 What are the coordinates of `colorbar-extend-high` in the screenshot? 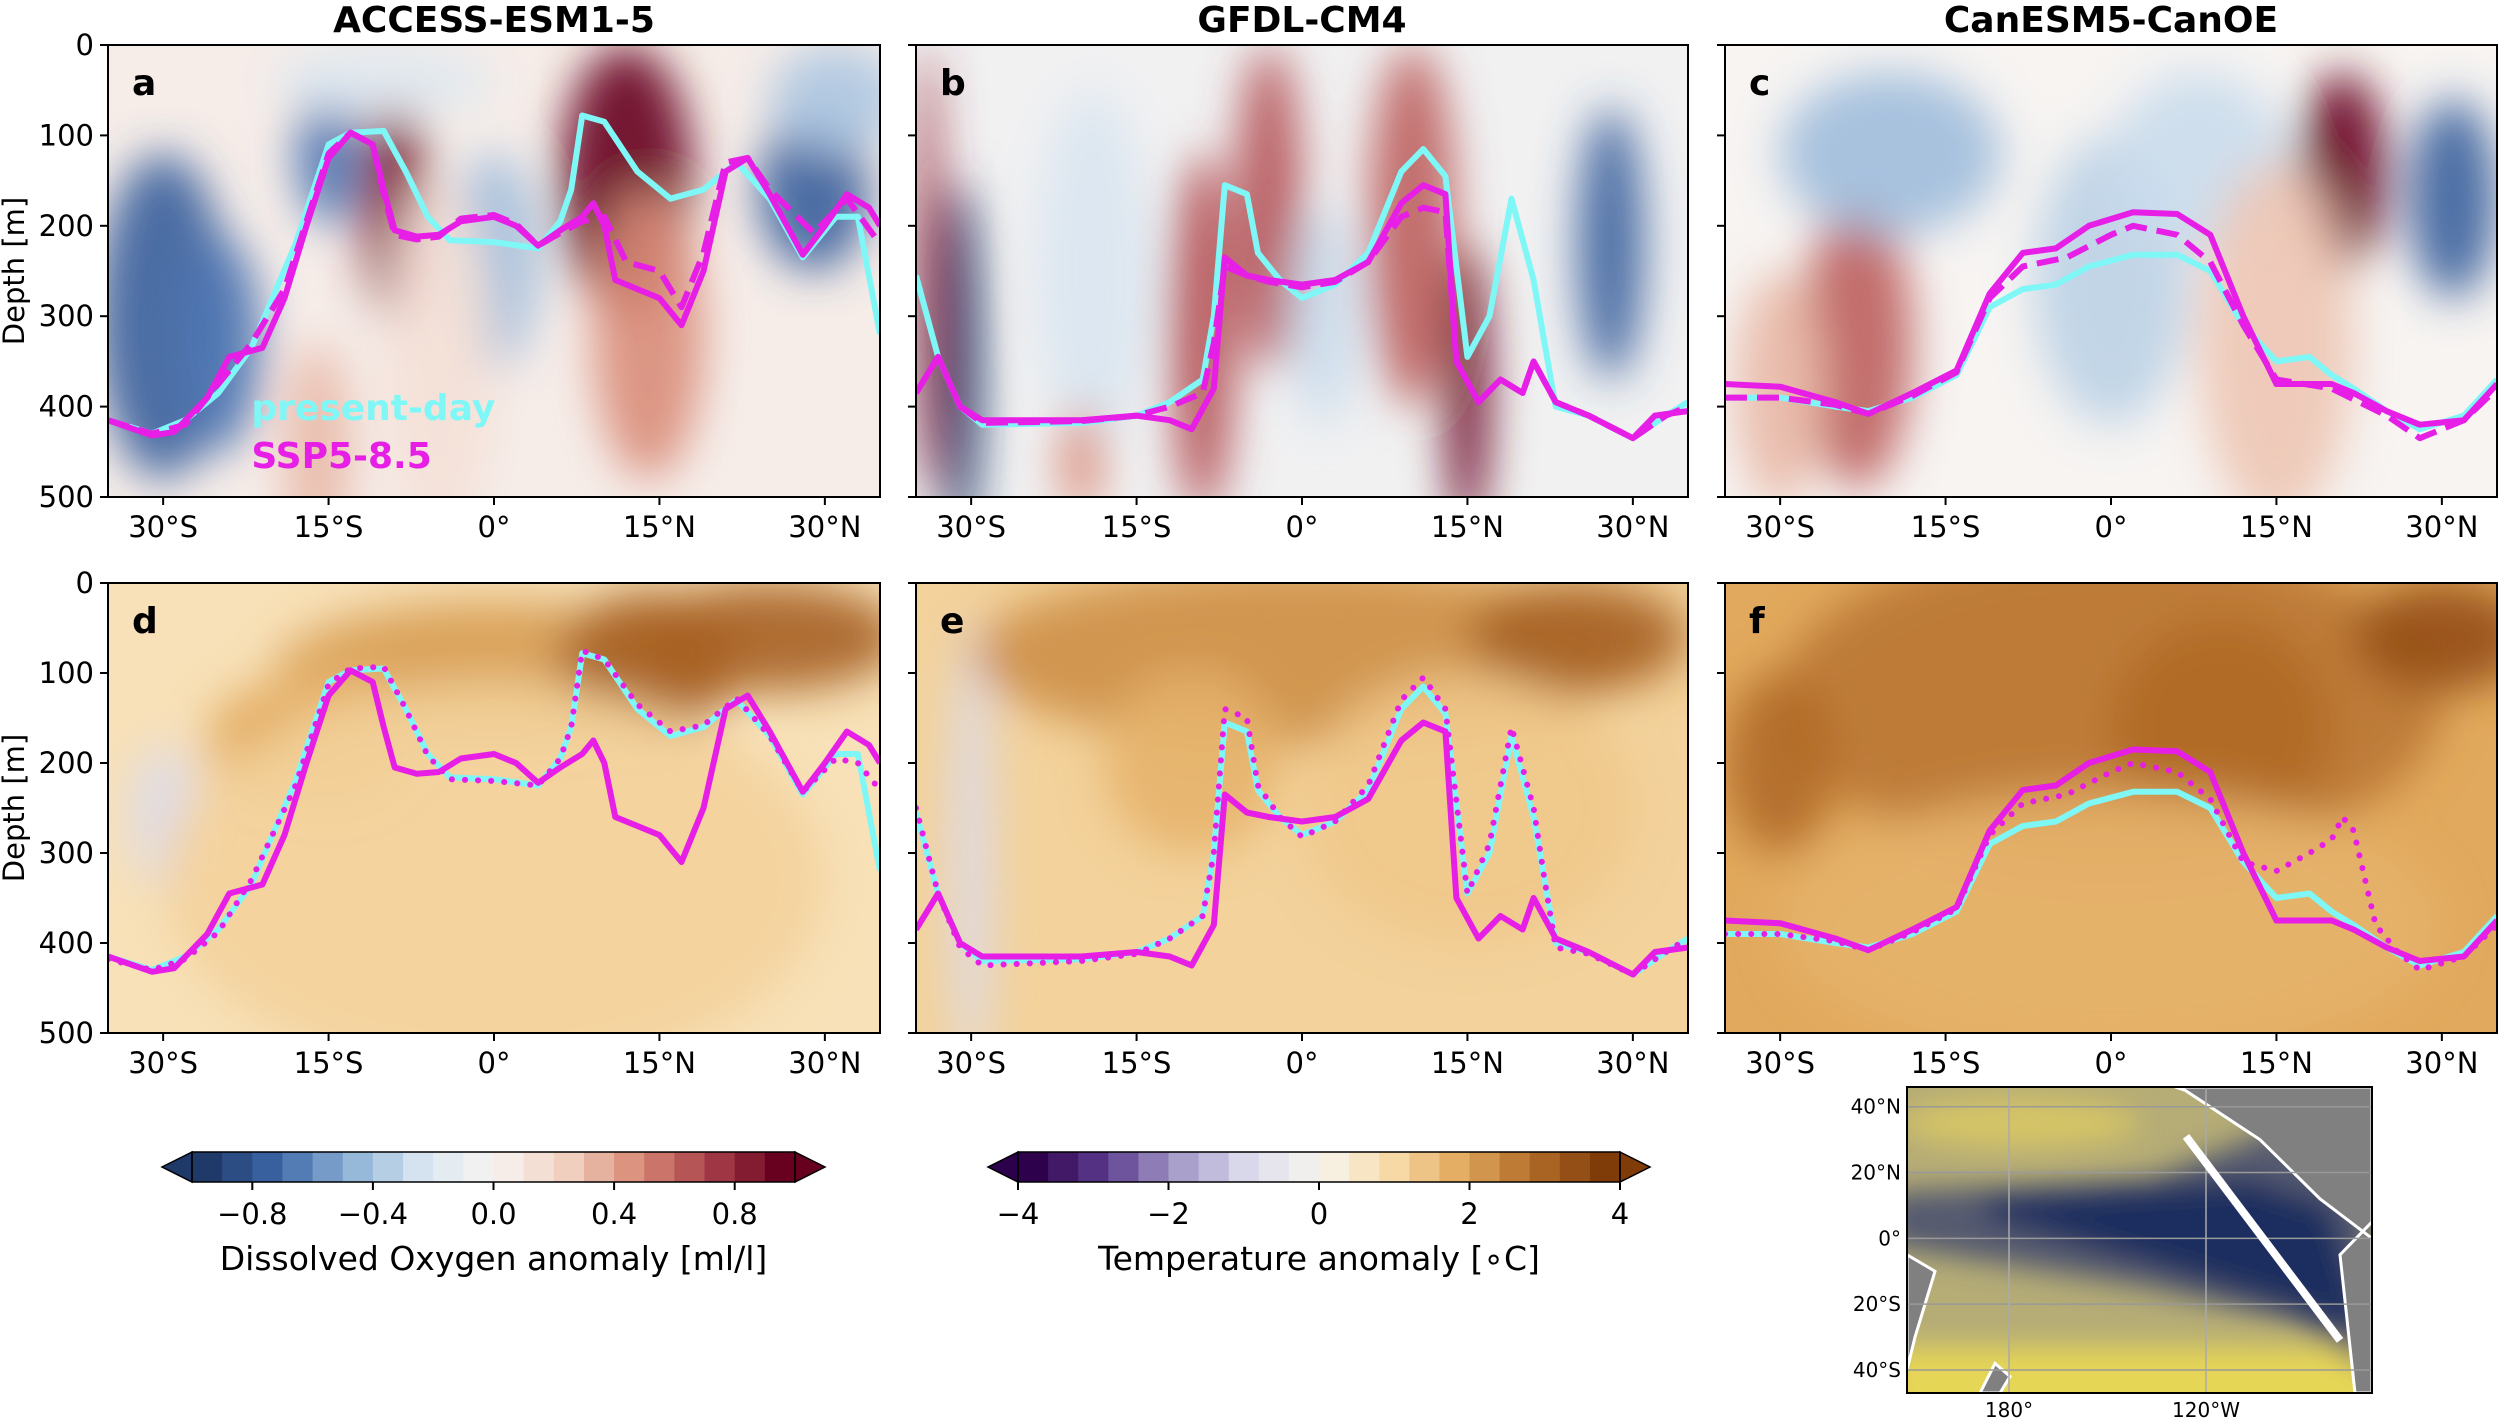 It's located at (1635, 1167).